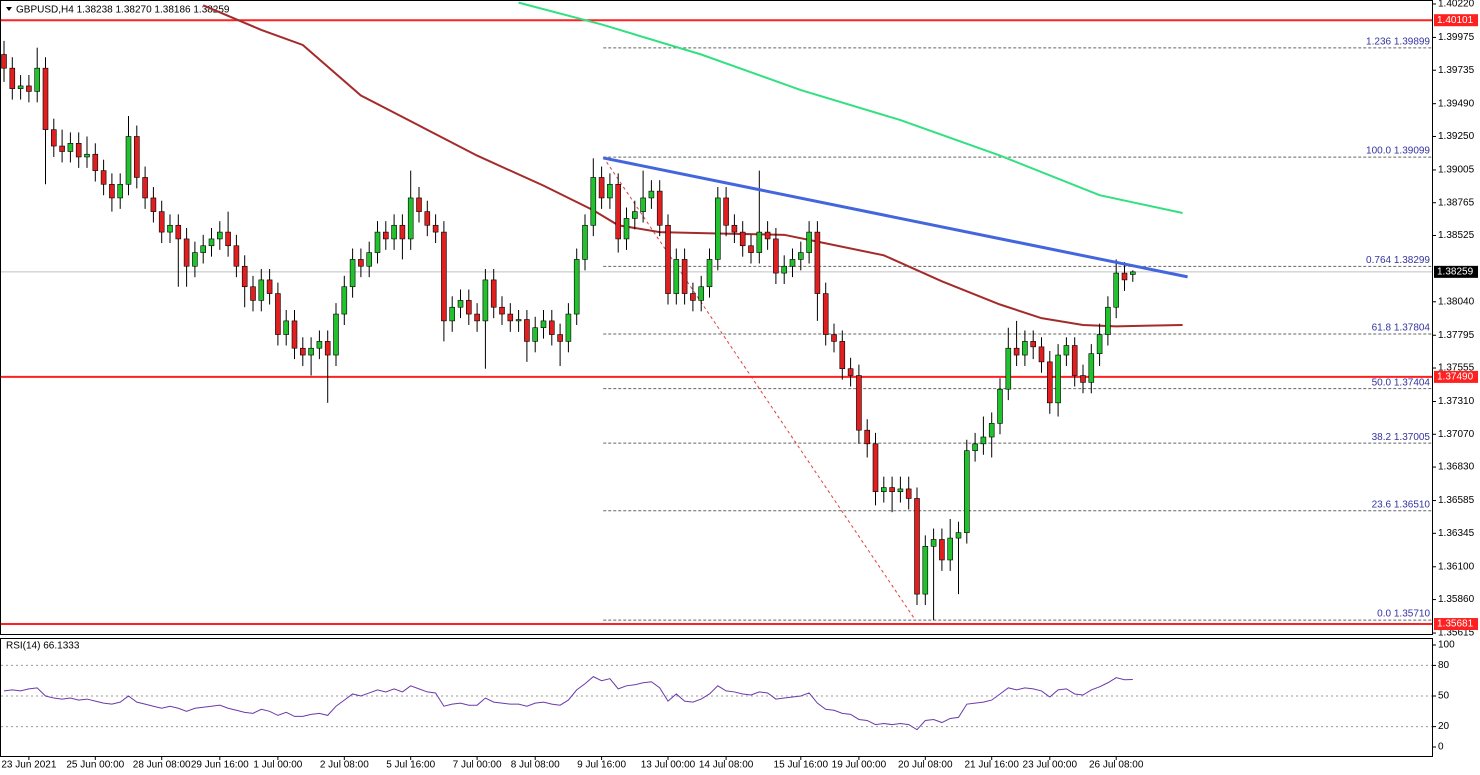 The width and height of the screenshot is (1480, 775). What do you see at coordinates (1456, 566) in the screenshot?
I see `y-tick-label: 1.36100` at bounding box center [1456, 566].